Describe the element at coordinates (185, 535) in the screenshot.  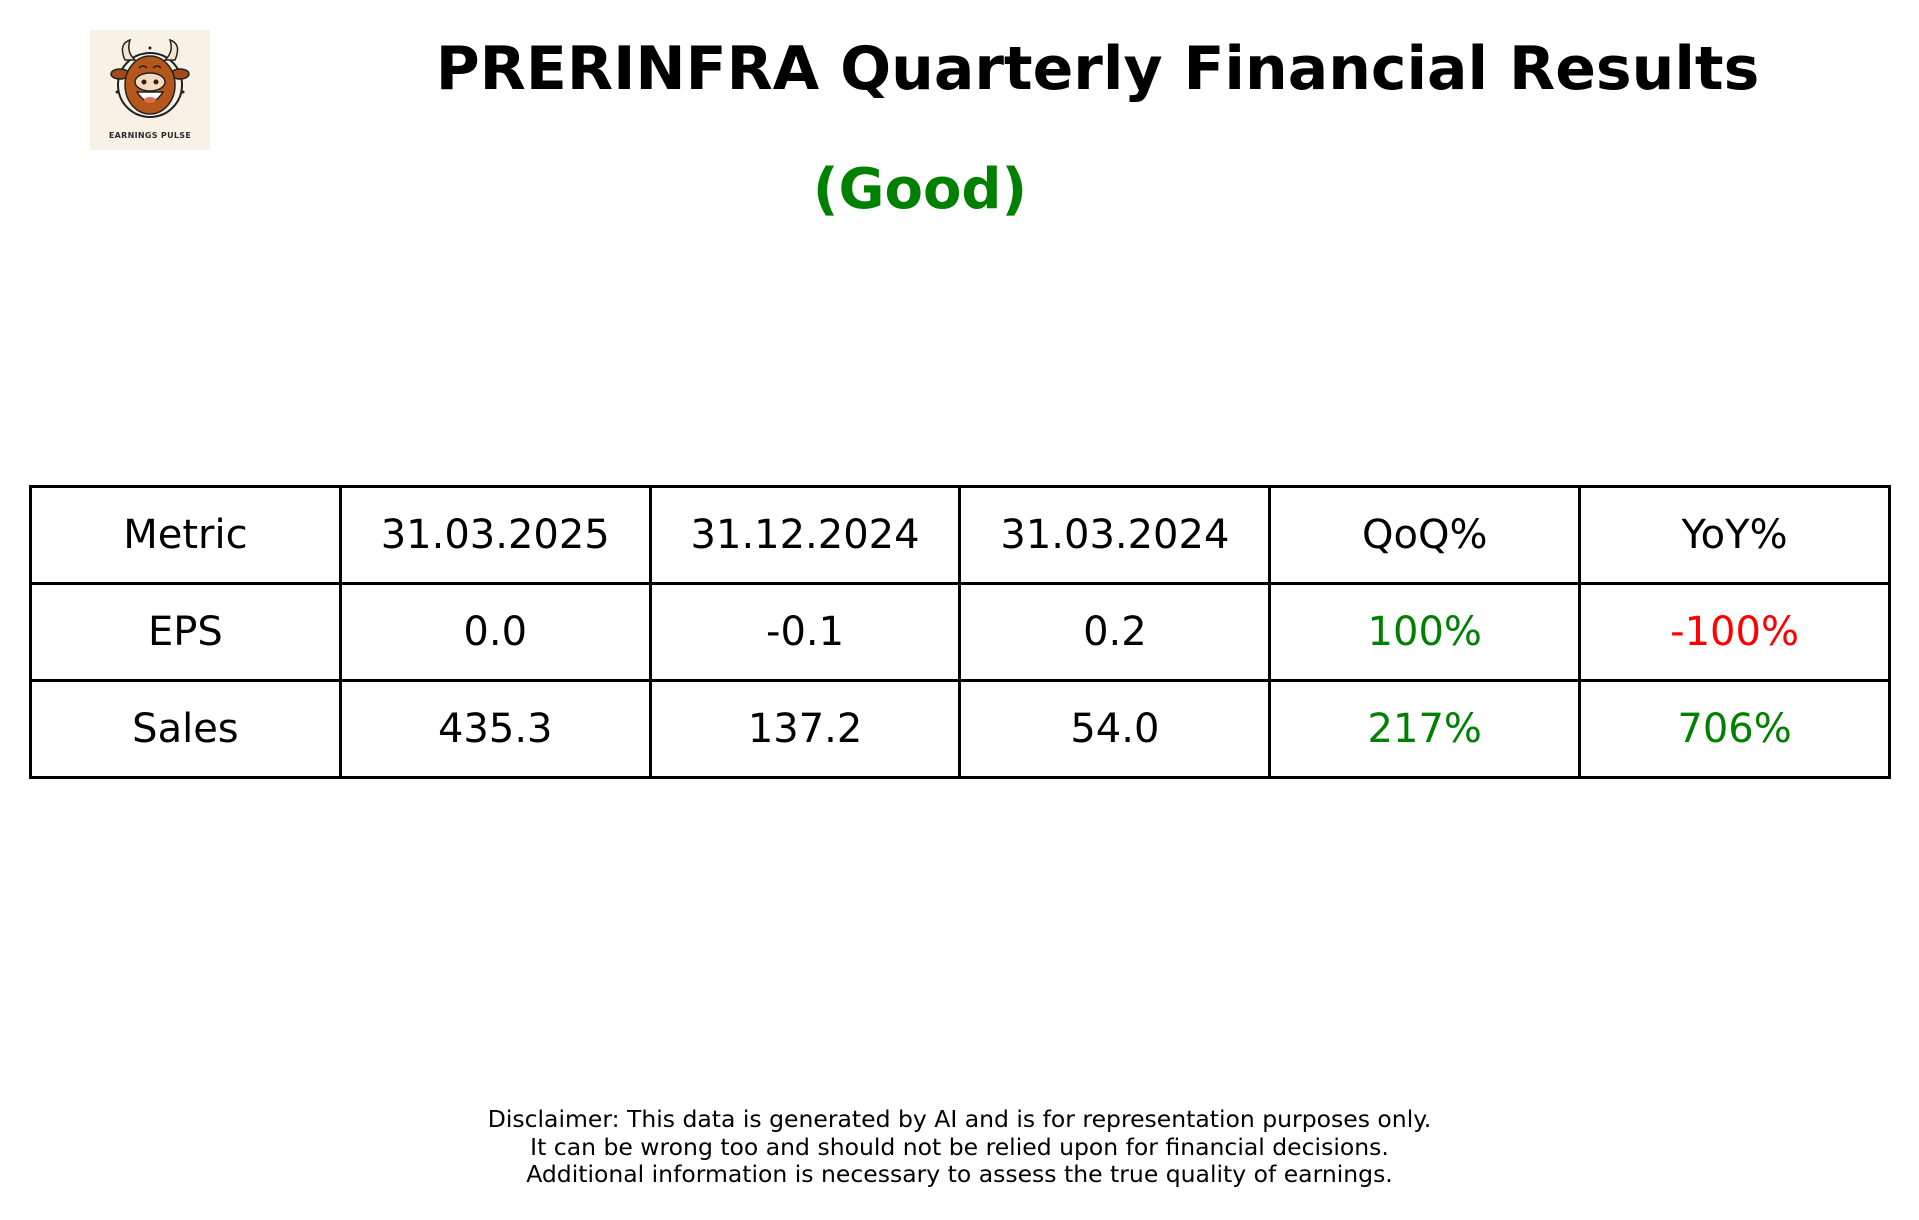
I see `header-metric: Metric` at that location.